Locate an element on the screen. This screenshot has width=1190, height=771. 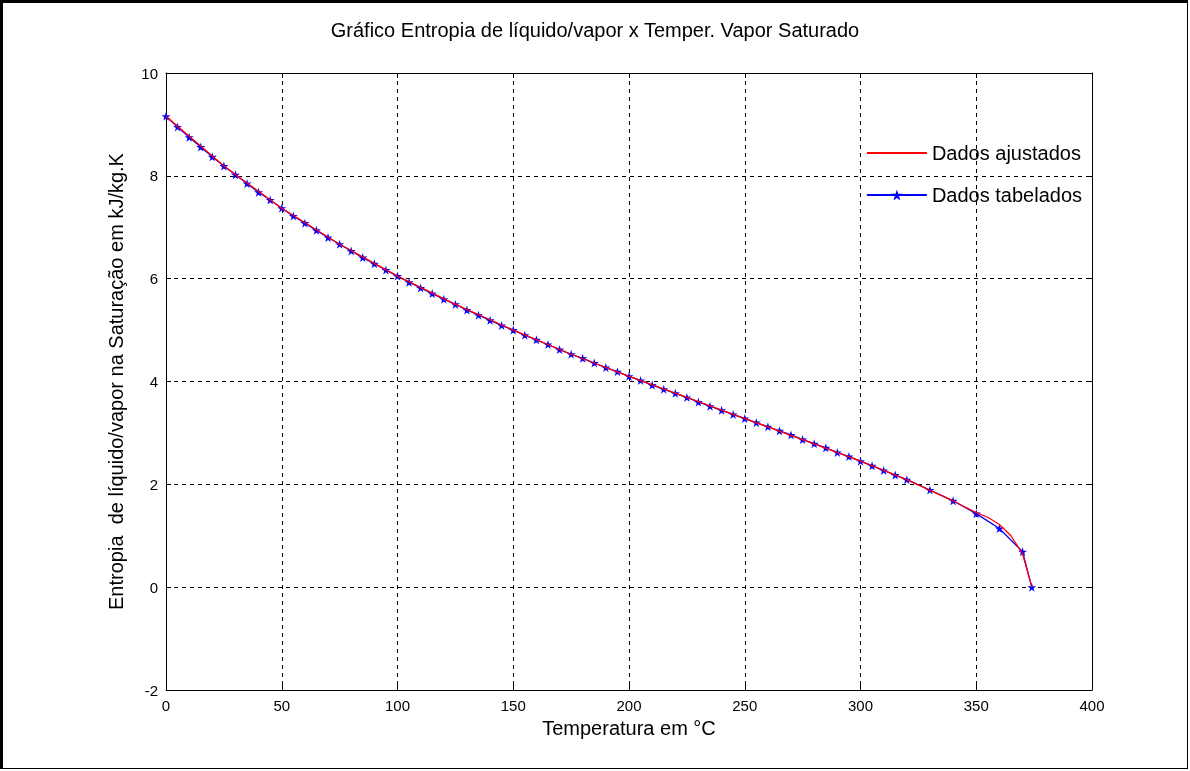
legend-label: Dados ajustados is located at coordinates (1006, 153).